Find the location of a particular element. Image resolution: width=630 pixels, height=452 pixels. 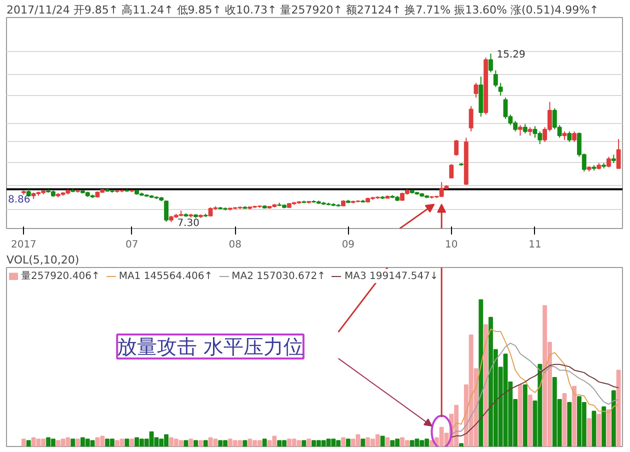

x-tick-label: 07 is located at coordinates (132, 245).